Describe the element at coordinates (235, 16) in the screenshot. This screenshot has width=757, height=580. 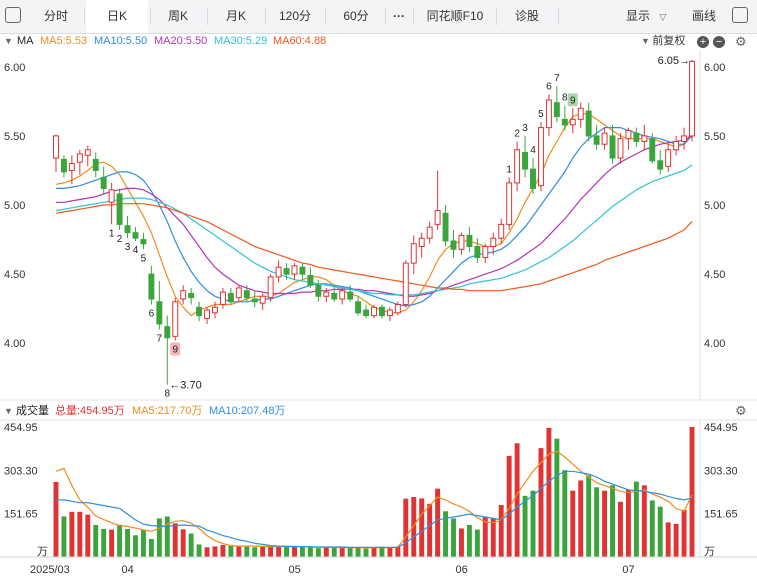
I see `tab-monthly-k: 月K` at that location.